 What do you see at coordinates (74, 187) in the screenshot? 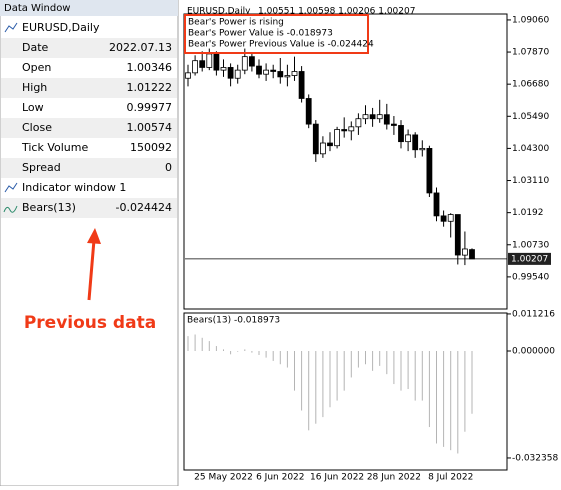
I see `indicator-window: Indicator window 1` at bounding box center [74, 187].